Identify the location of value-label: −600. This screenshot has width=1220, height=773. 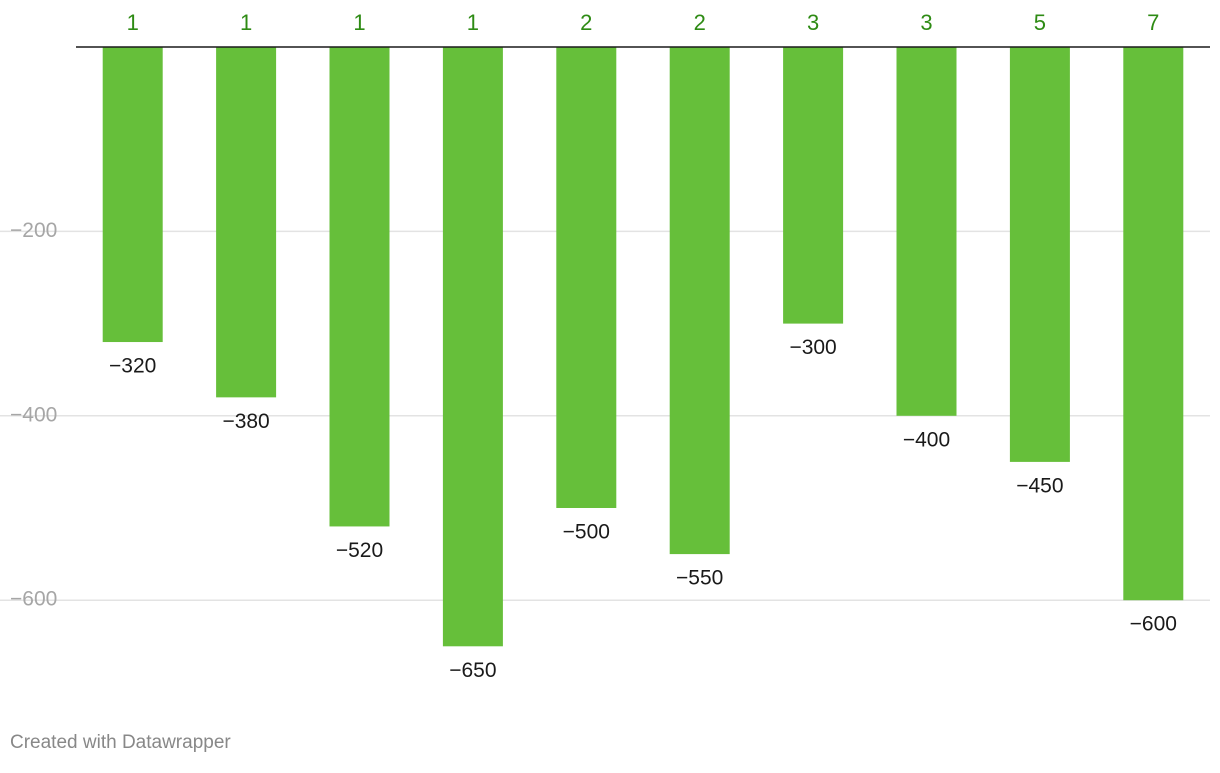
(1153, 624).